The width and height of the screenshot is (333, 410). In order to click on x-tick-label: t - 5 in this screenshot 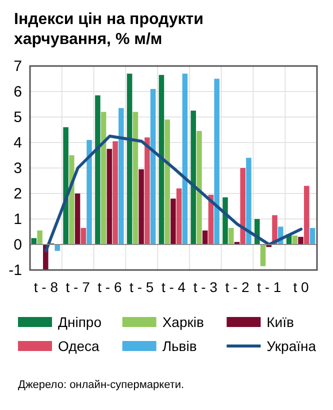, I will do `click(142, 287)`.